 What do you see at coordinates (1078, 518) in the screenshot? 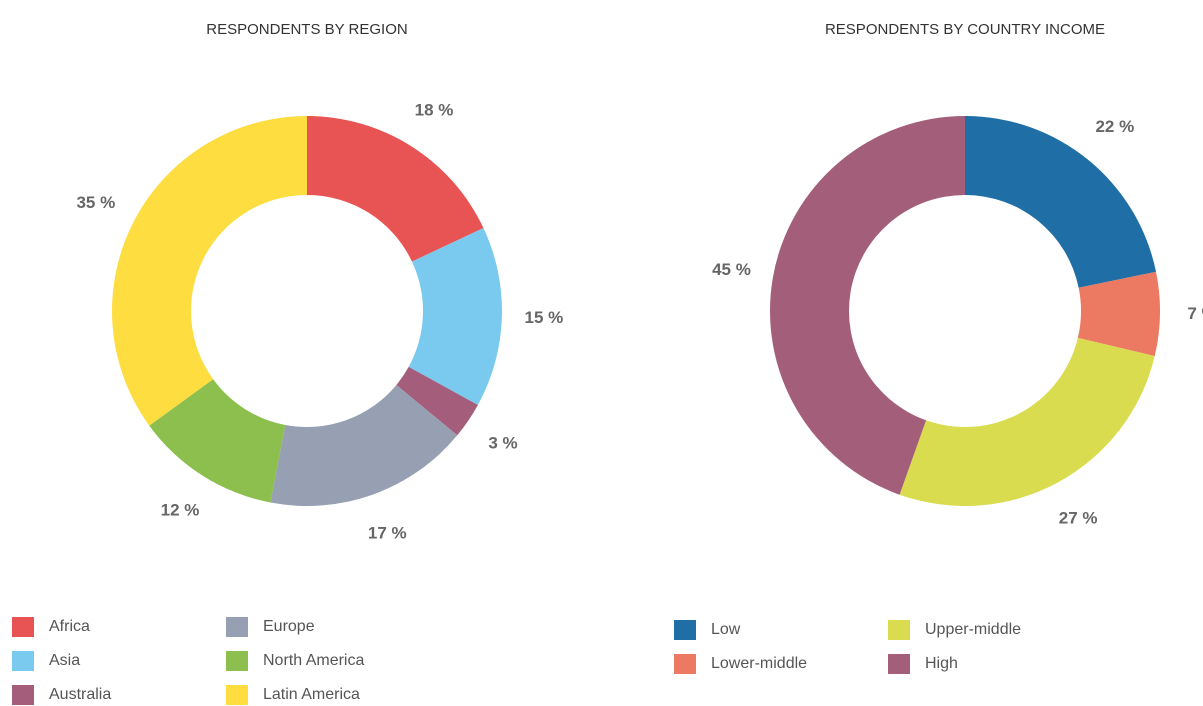
I see `data-label: 27 %` at bounding box center [1078, 518].